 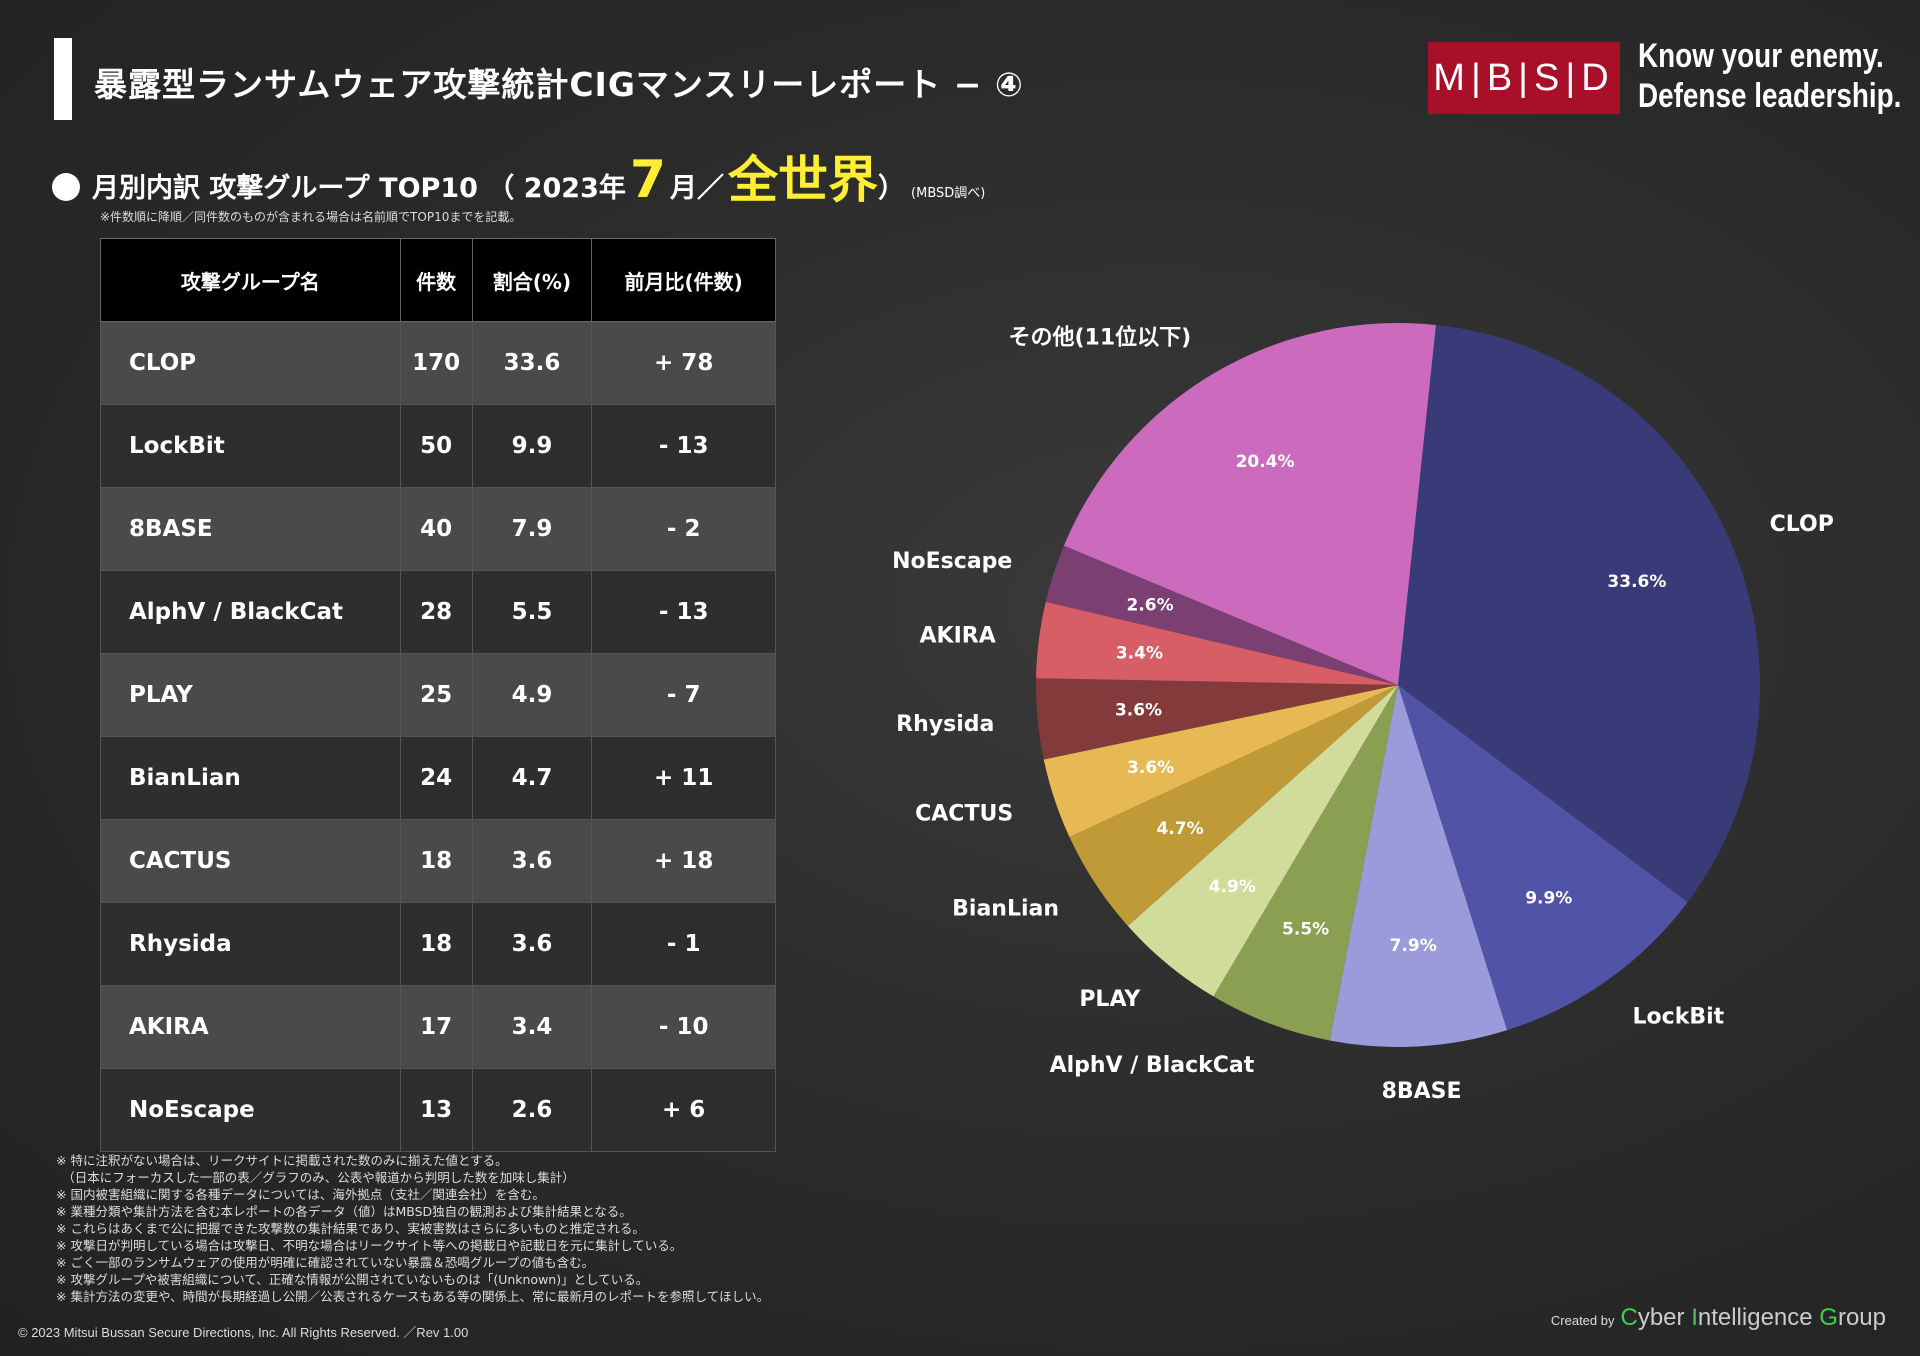 What do you see at coordinates (250, 1110) in the screenshot?
I see `cell-name: NoEscape` at bounding box center [250, 1110].